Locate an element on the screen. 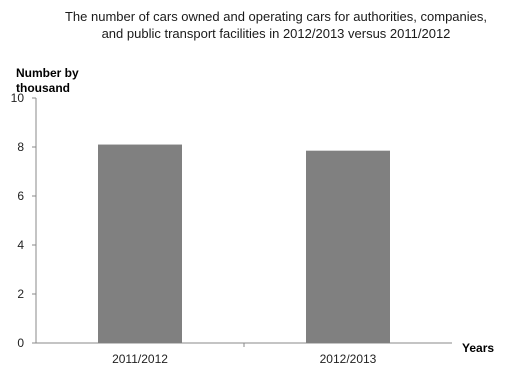  x-tick-label-0: 2011/2012 is located at coordinates (140, 359).